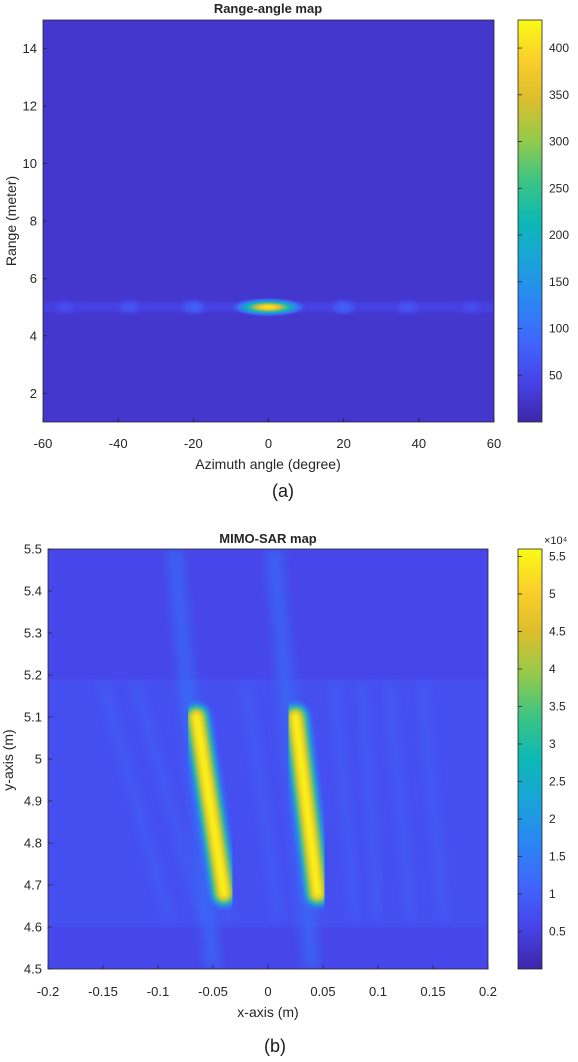 This screenshot has width=578, height=1062. Describe the element at coordinates (30, 106) in the screenshot. I see `y-tick-label: 12` at that location.